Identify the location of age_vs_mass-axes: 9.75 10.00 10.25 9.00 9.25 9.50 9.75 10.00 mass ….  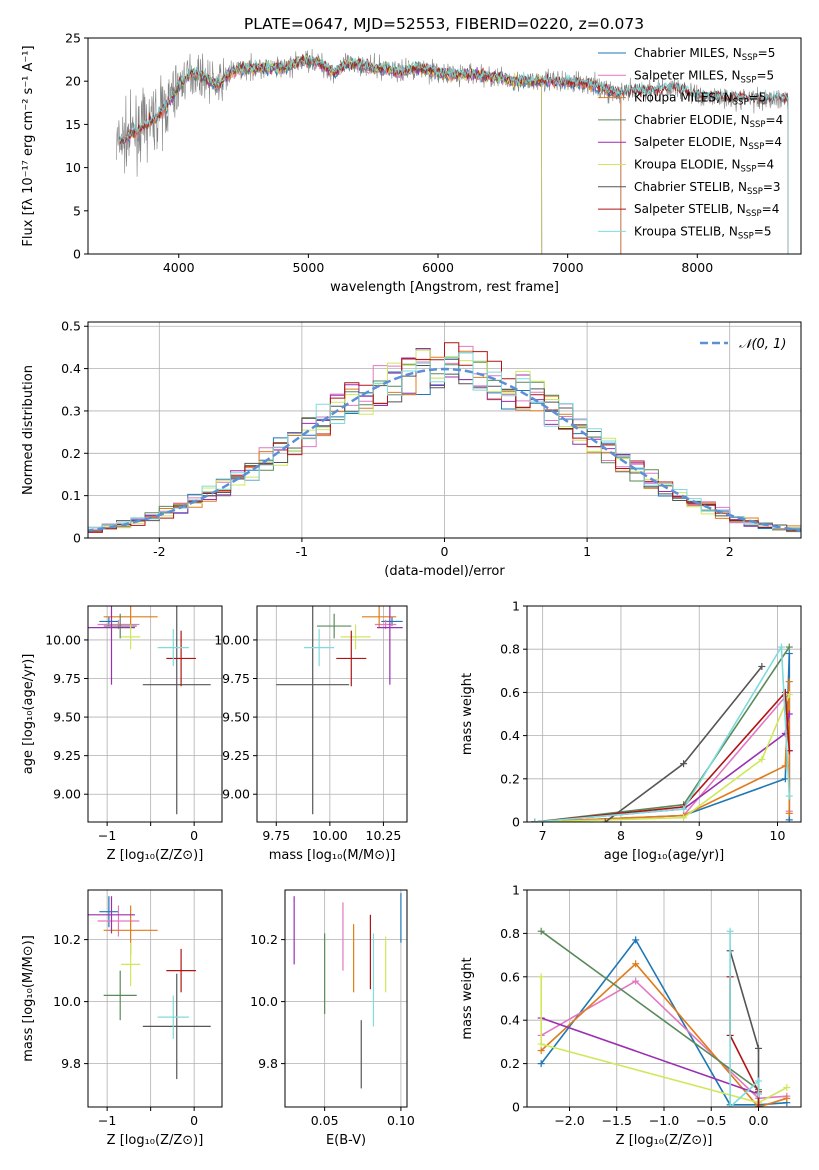
(310, 734).